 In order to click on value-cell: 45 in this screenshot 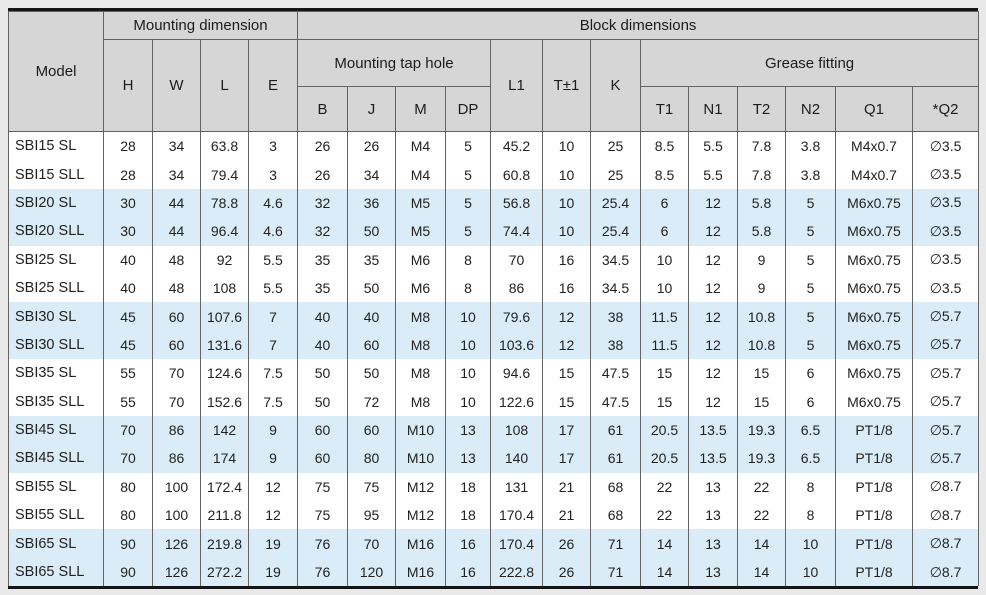, I will do `click(128, 316)`.